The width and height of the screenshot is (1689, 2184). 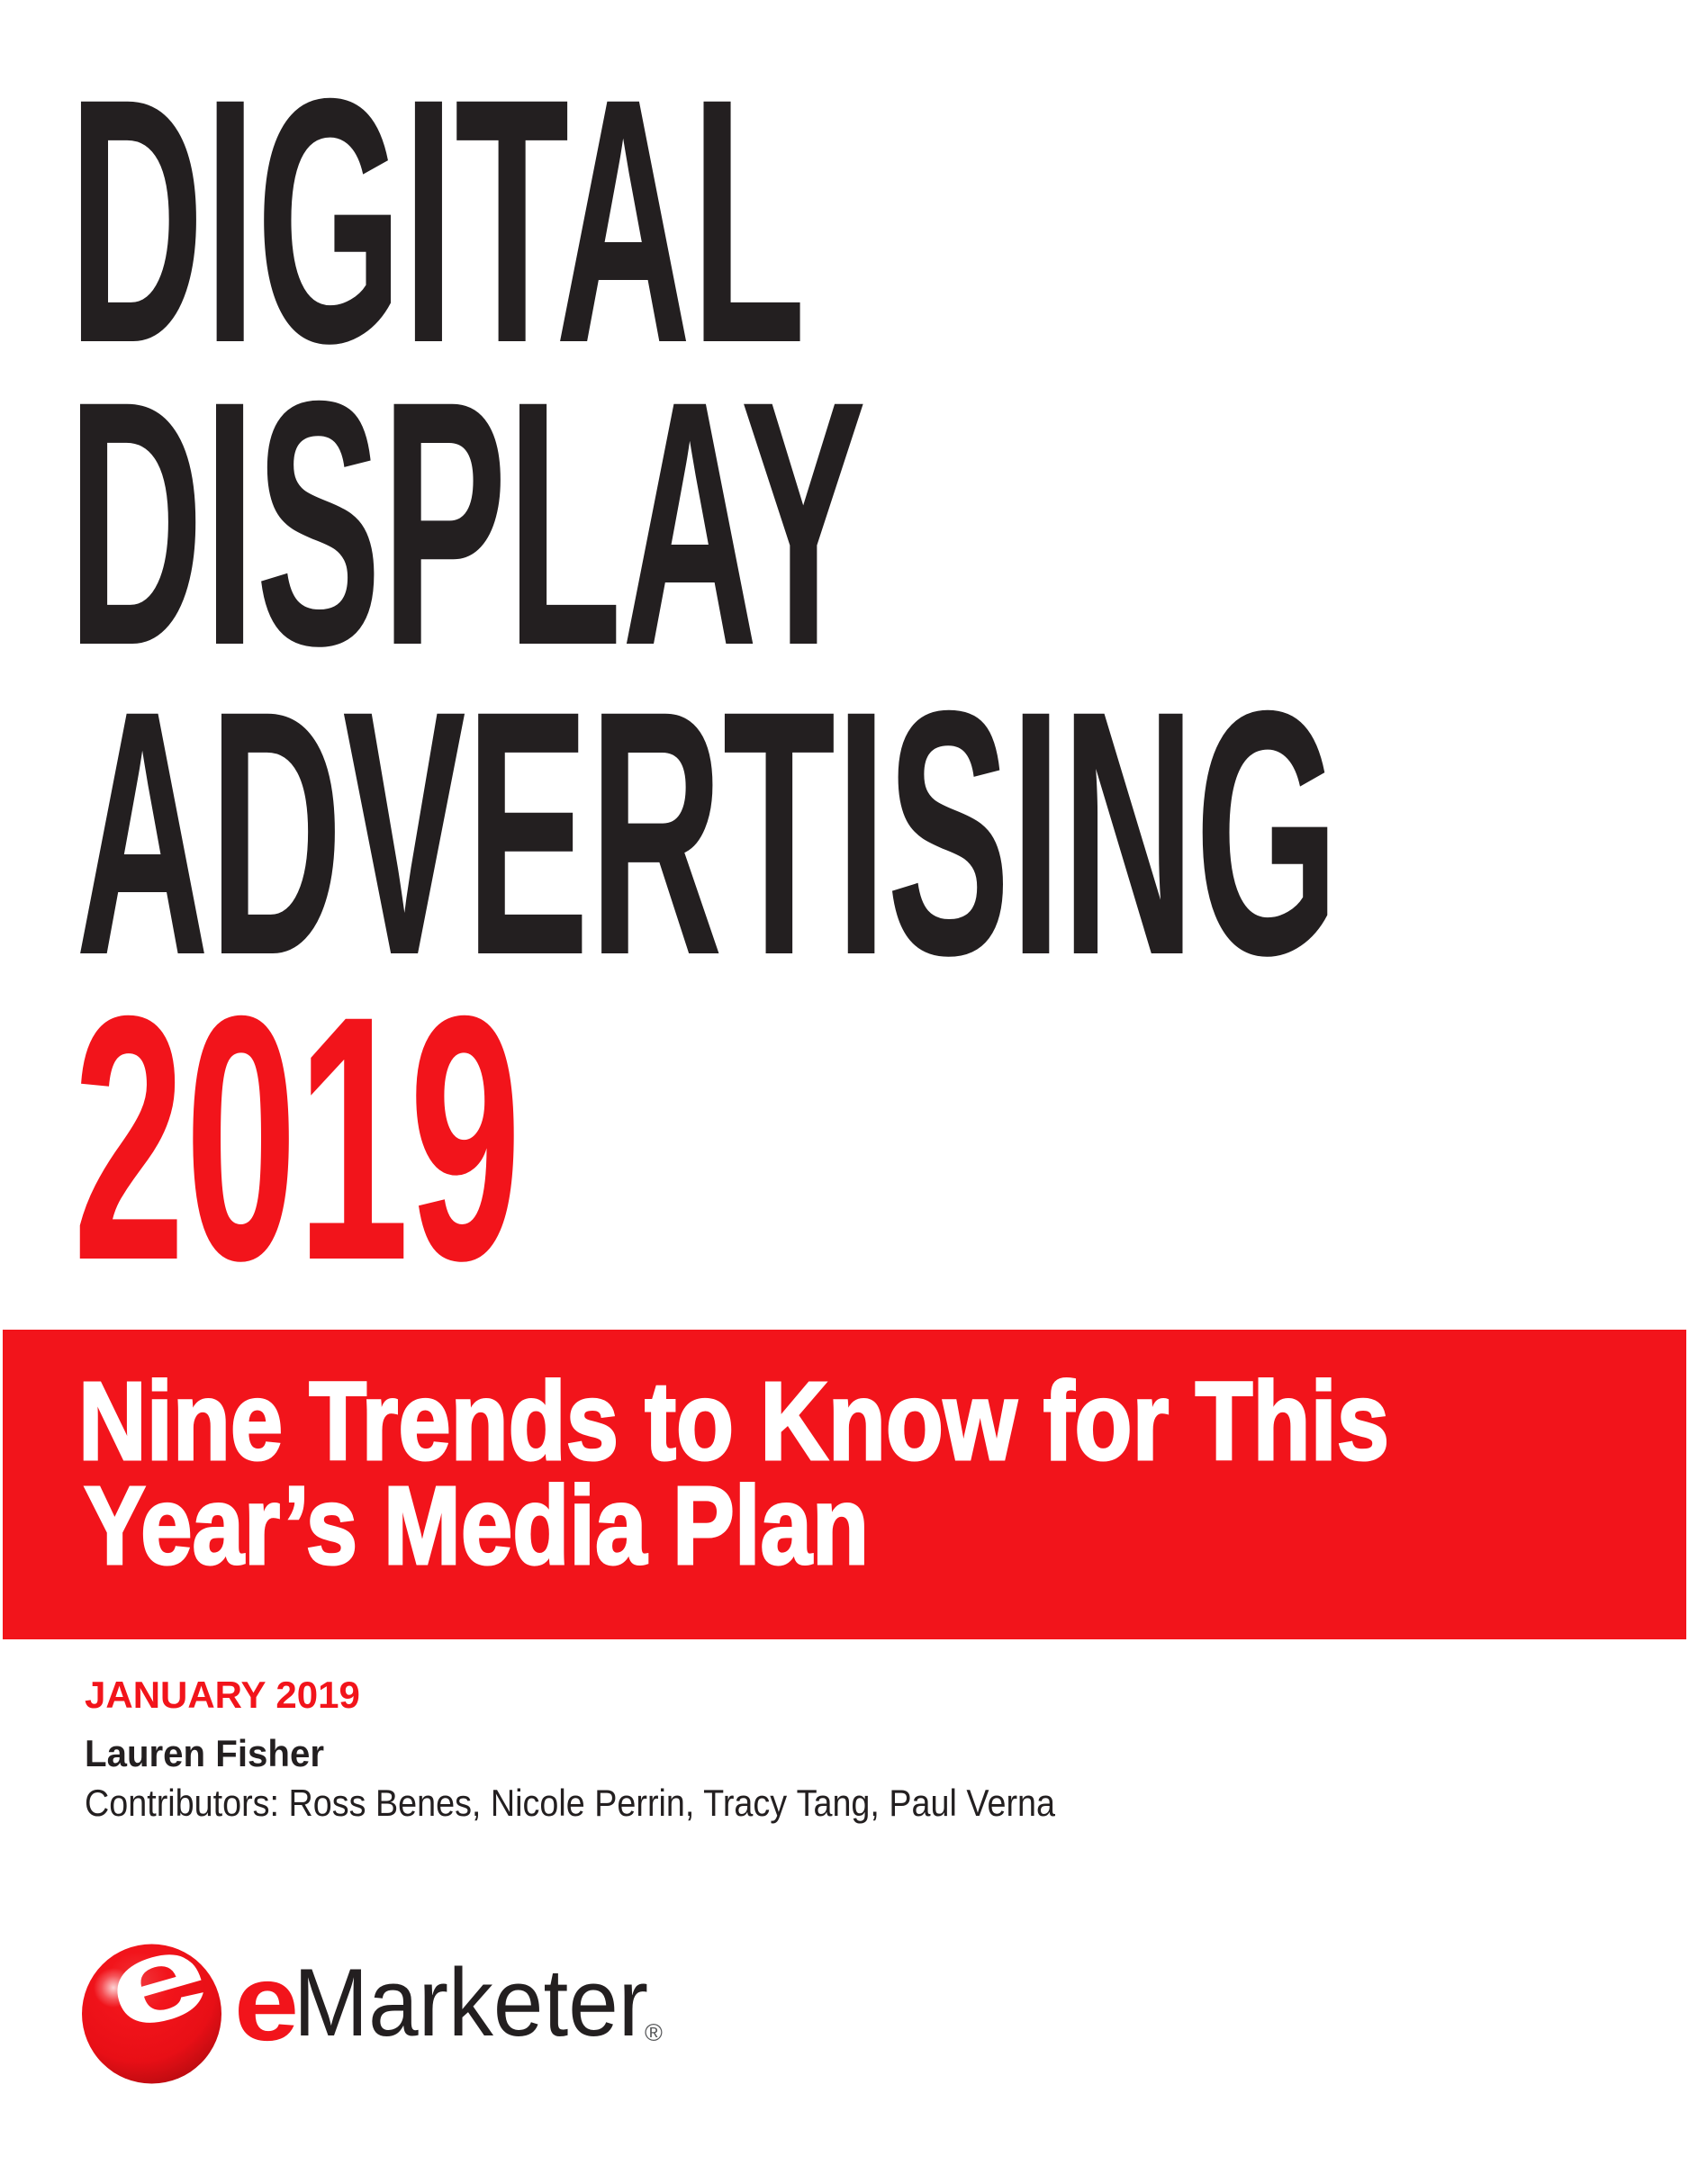 What do you see at coordinates (266, 2002) in the screenshot?
I see `svg-text: e` at bounding box center [266, 2002].